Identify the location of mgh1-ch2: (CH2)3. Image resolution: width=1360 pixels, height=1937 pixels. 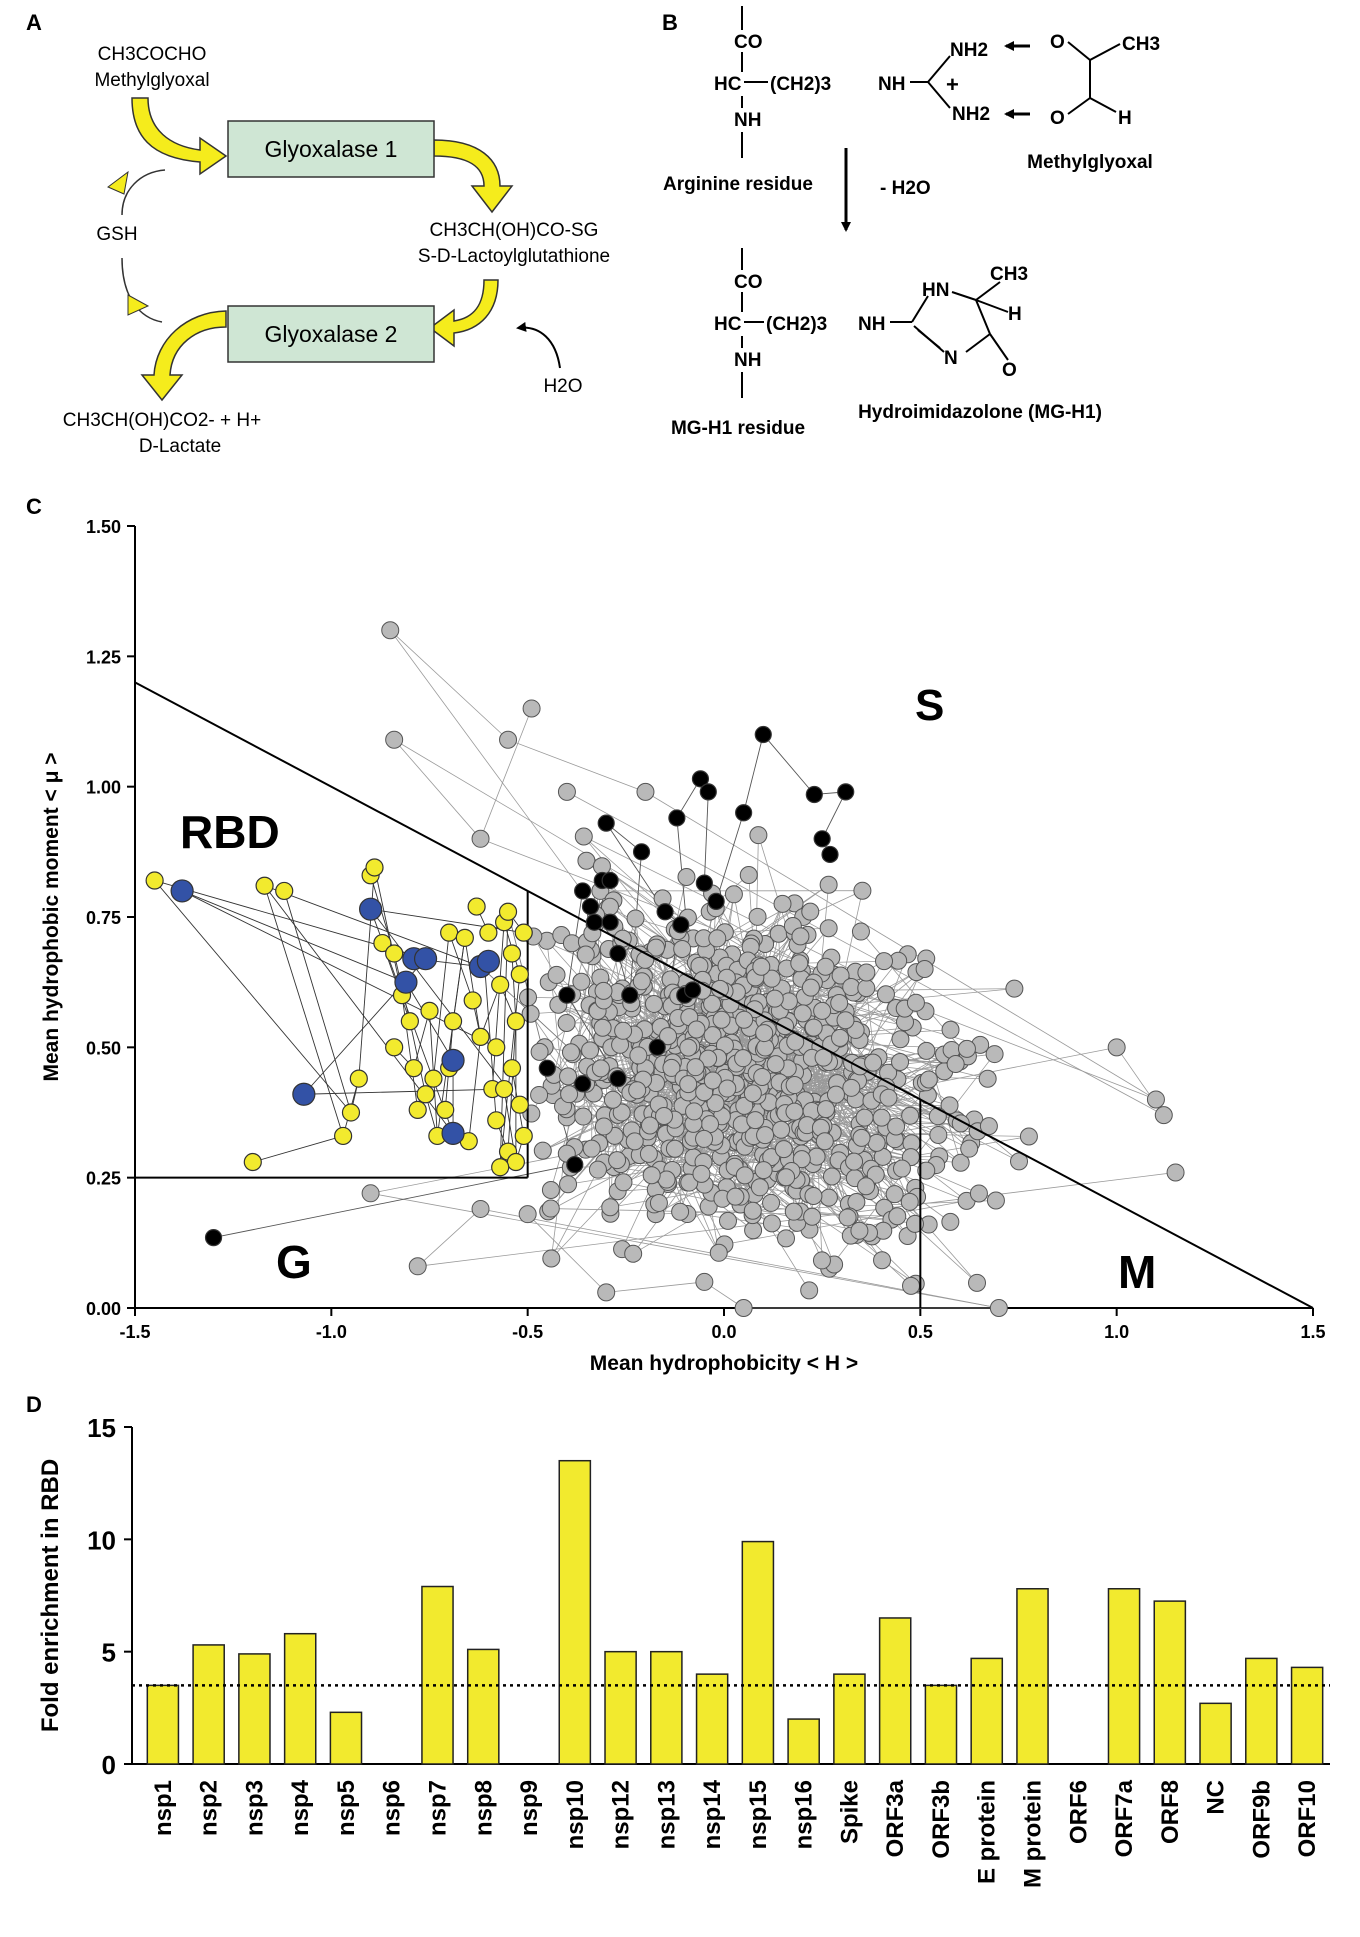
(796, 324).